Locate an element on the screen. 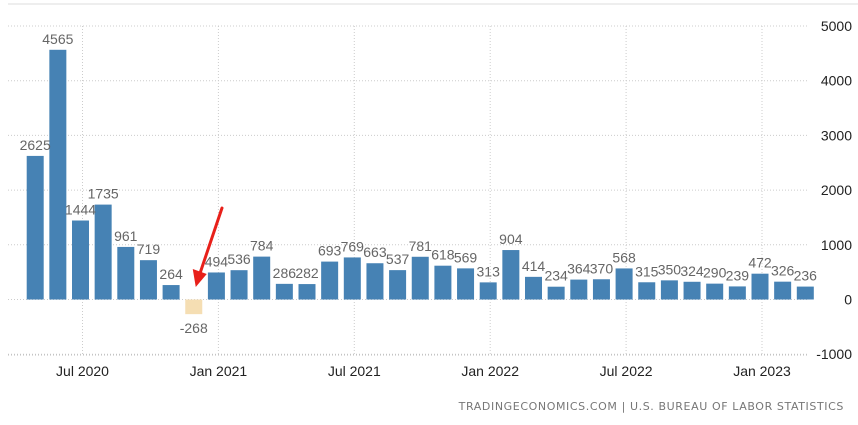  data-label: 494 is located at coordinates (217, 261).